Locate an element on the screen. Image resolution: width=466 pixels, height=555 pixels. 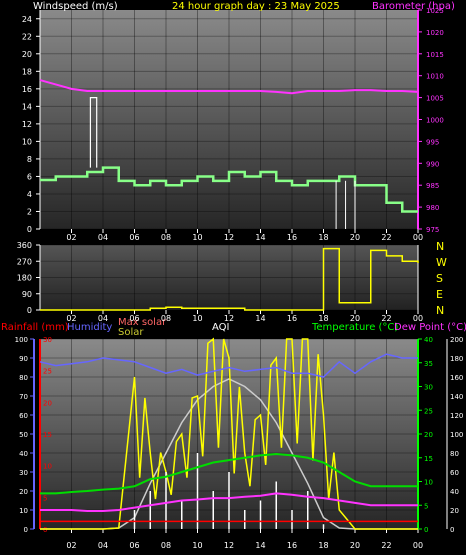
aqi-tick-label: 120 is located at coordinates (456, 416).